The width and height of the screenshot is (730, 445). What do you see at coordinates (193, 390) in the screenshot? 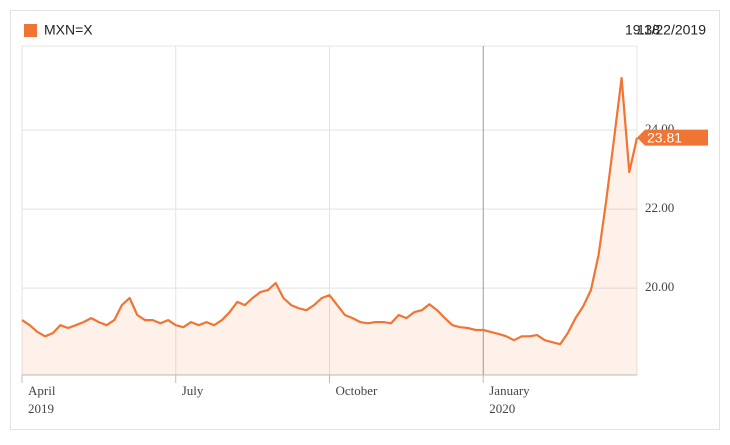
I see `x-tick-label: July` at bounding box center [193, 390].